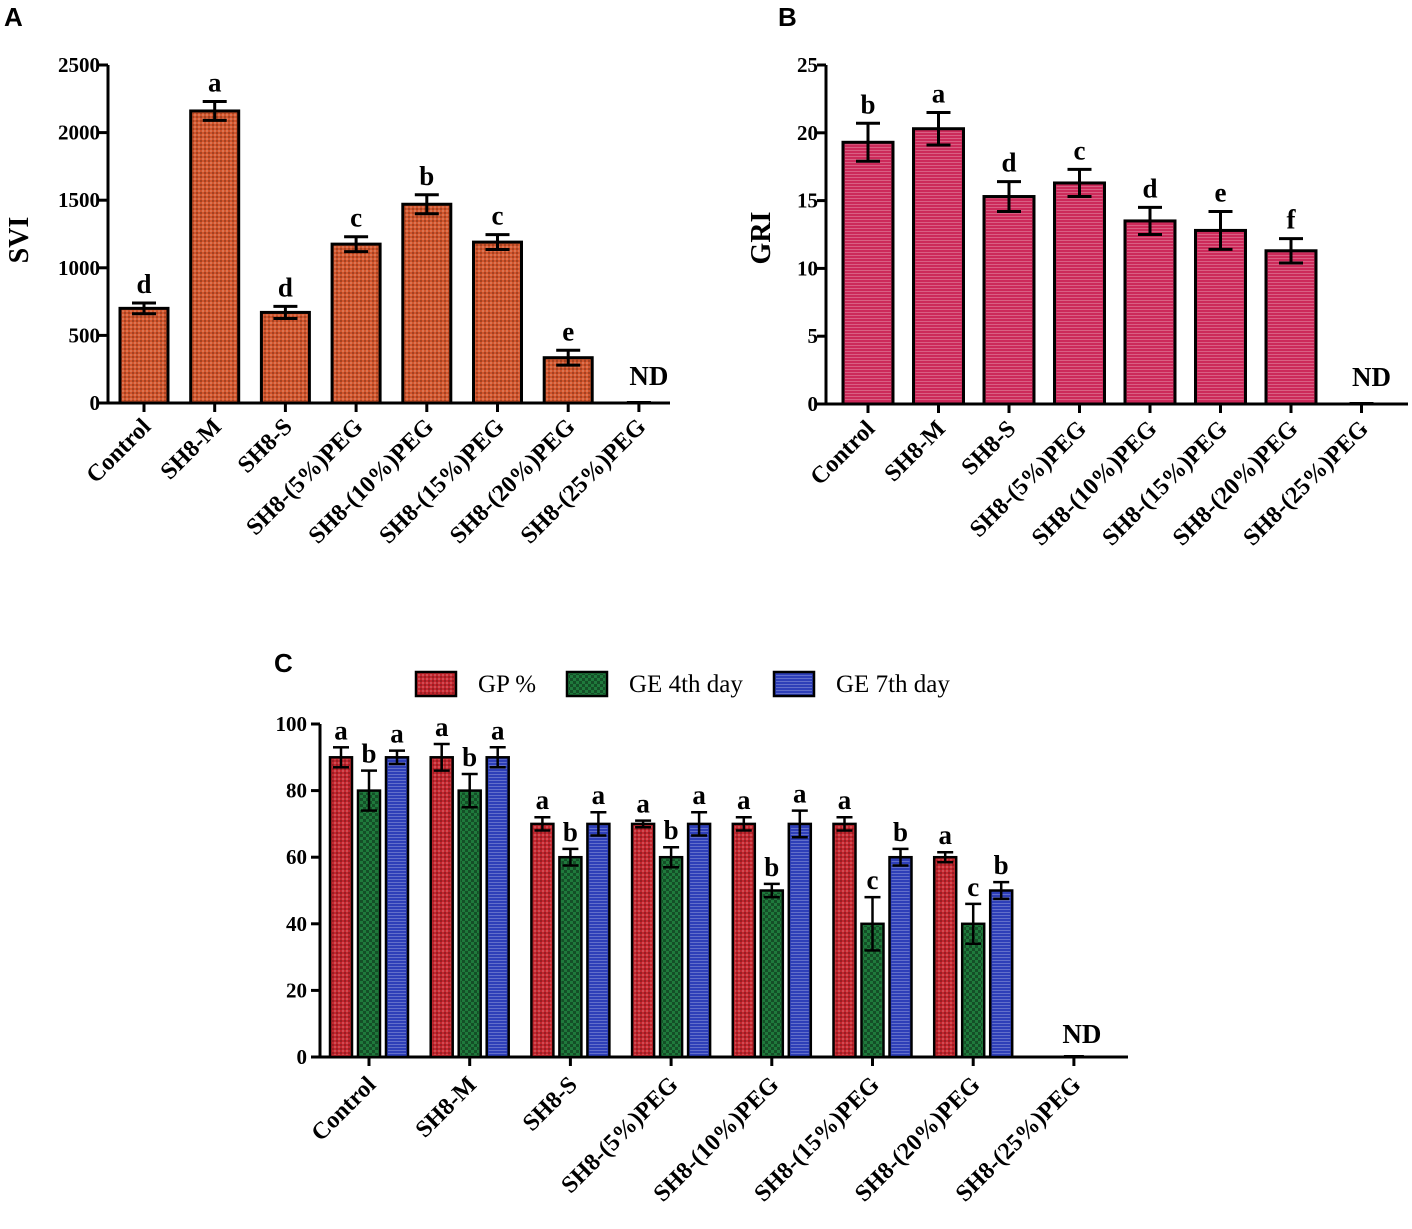 The image size is (1412, 1229). What do you see at coordinates (442, 482) in the screenshot?
I see `category-label: SH8-(15%)PEG` at bounding box center [442, 482].